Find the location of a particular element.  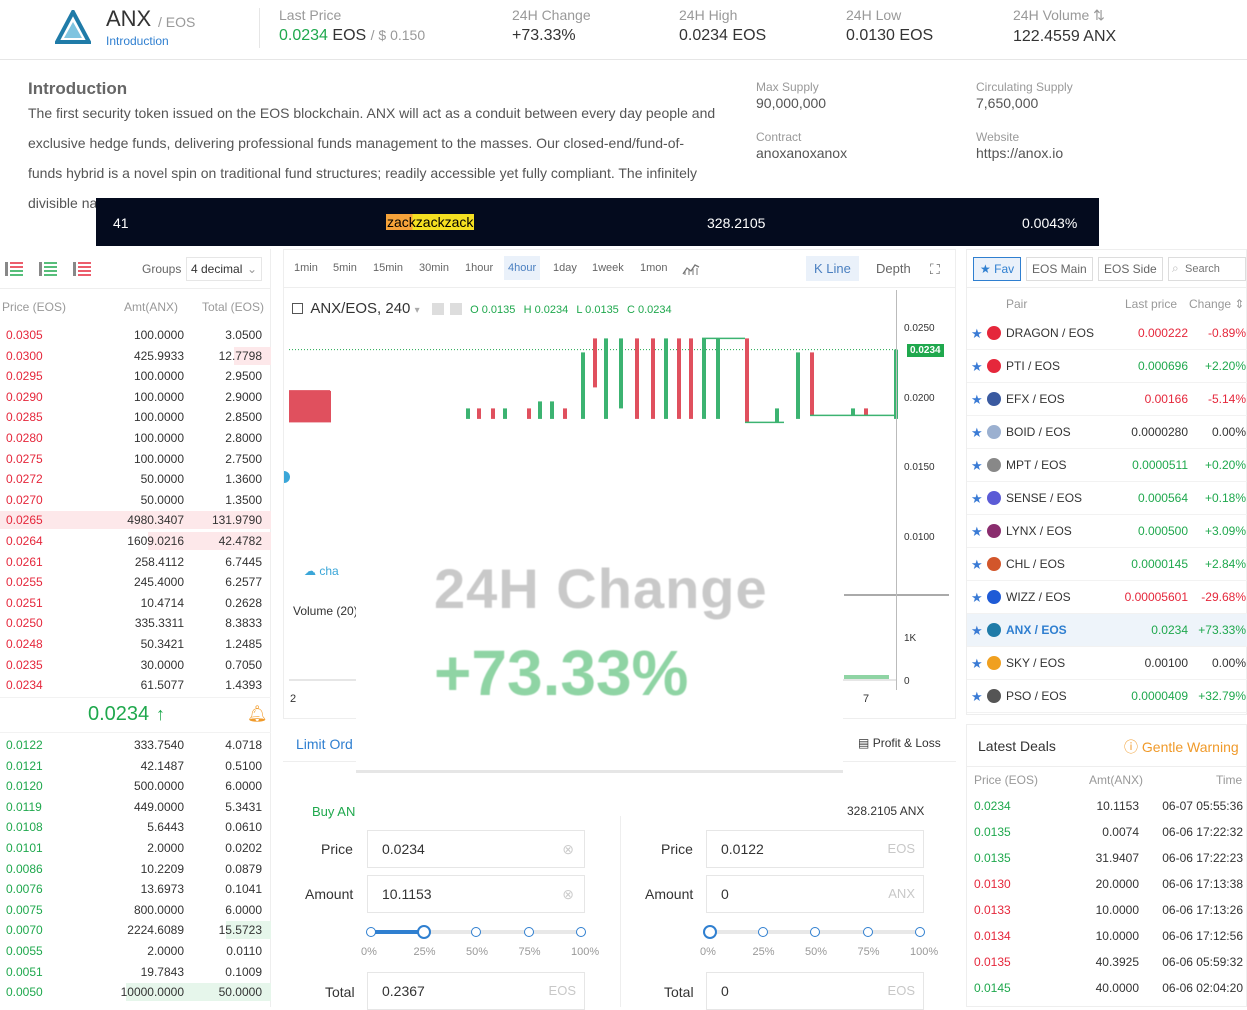

gentle-warning-link: ⓘ Gentle Warning is located at coordinates (1181, 747).